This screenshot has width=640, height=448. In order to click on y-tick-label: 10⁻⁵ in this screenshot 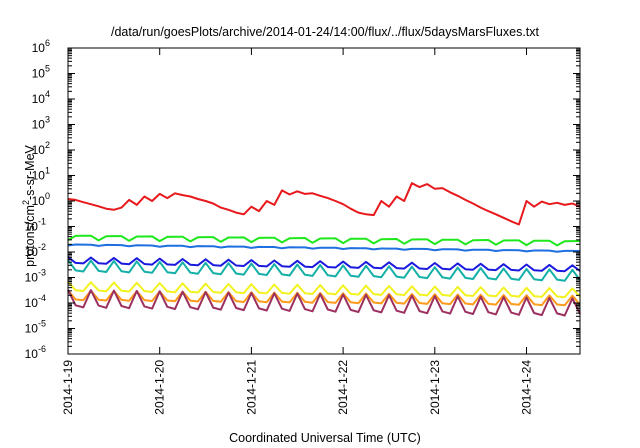, I will do `click(35, 327)`.